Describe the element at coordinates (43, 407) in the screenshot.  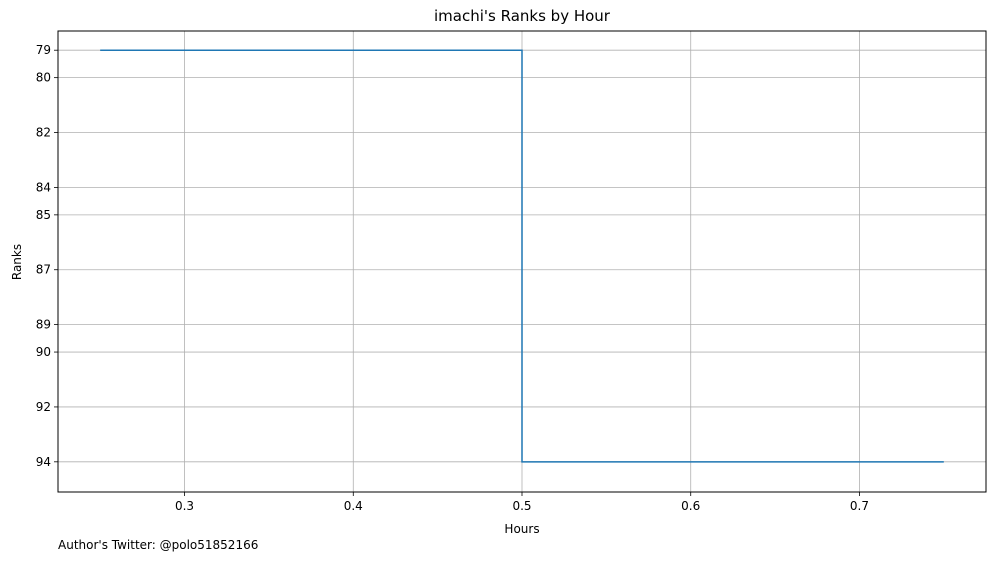
I see `y-tick-label: 92` at that location.